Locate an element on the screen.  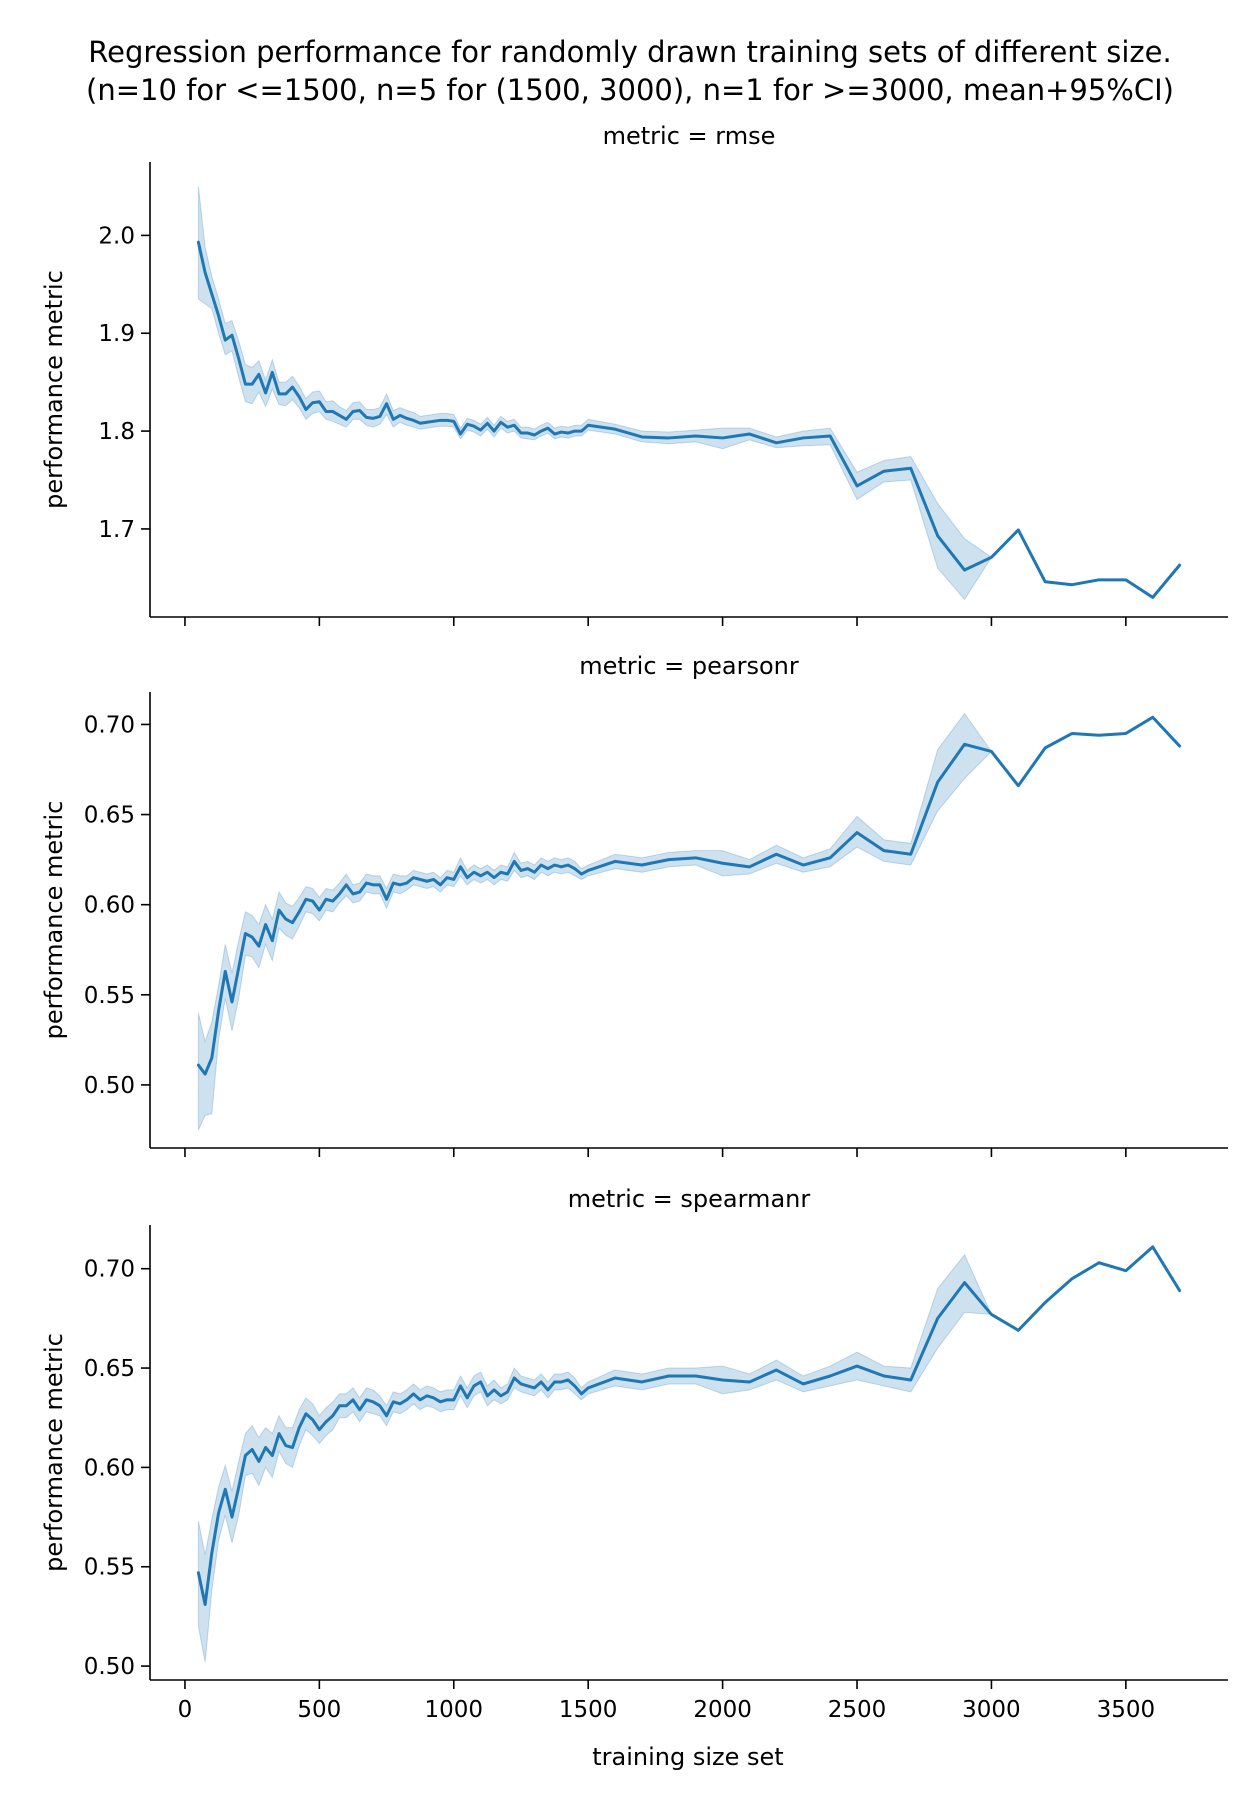
y-tick-label: 1.7 is located at coordinates (116, 530).